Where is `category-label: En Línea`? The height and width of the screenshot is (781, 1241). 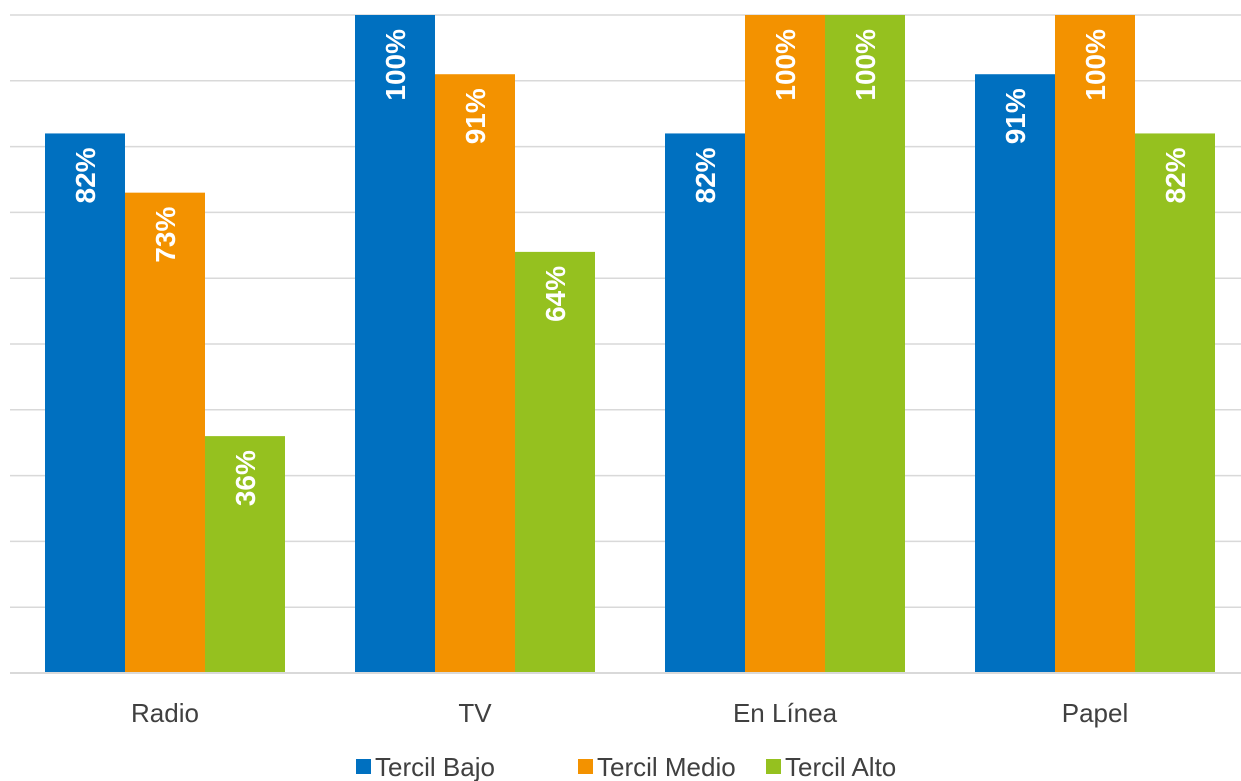
category-label: En Línea is located at coordinates (785, 713).